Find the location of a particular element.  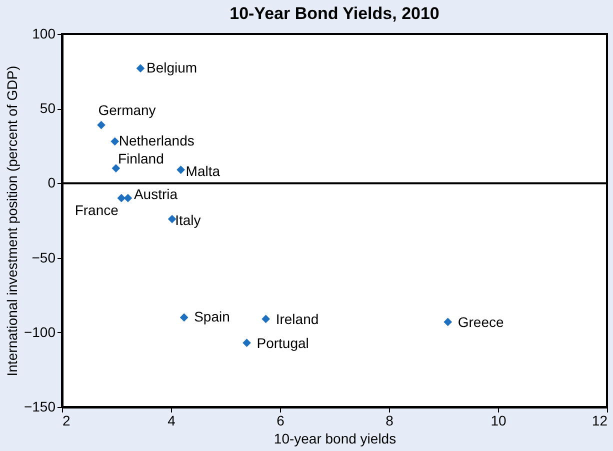

y-tick-label: 50 is located at coordinates (48, 108).